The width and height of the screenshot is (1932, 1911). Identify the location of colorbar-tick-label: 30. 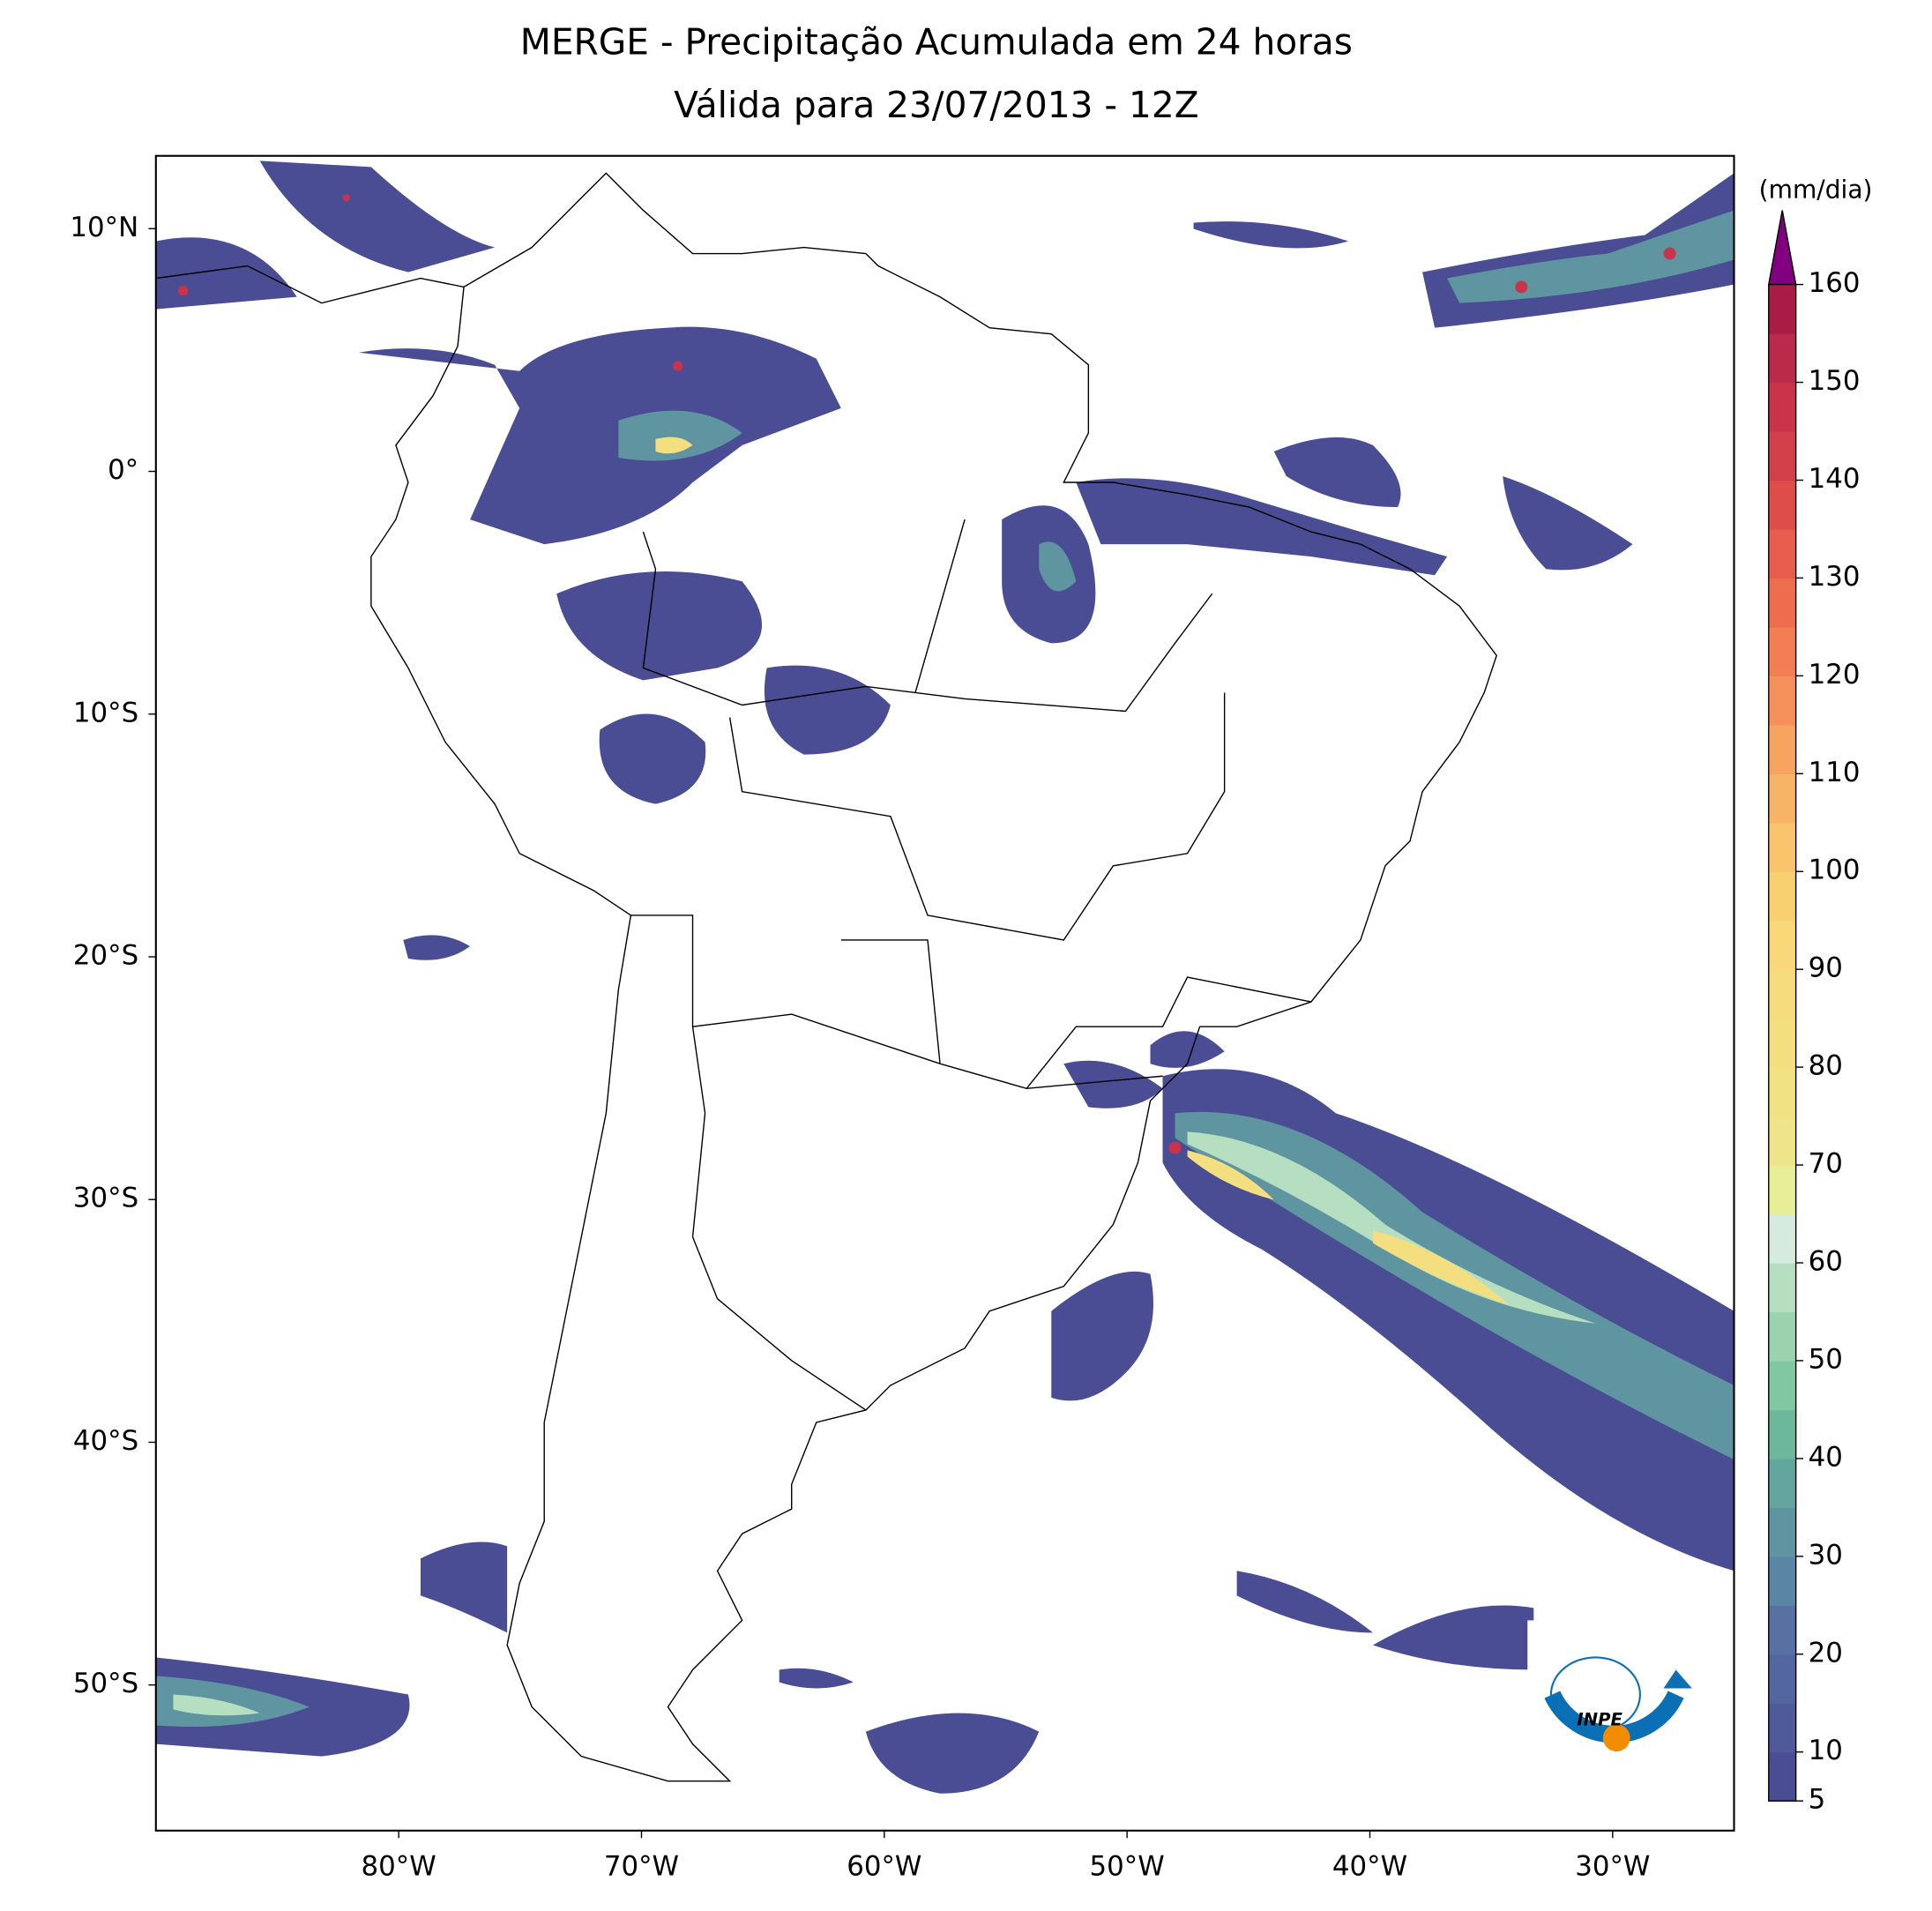
(1826, 1555).